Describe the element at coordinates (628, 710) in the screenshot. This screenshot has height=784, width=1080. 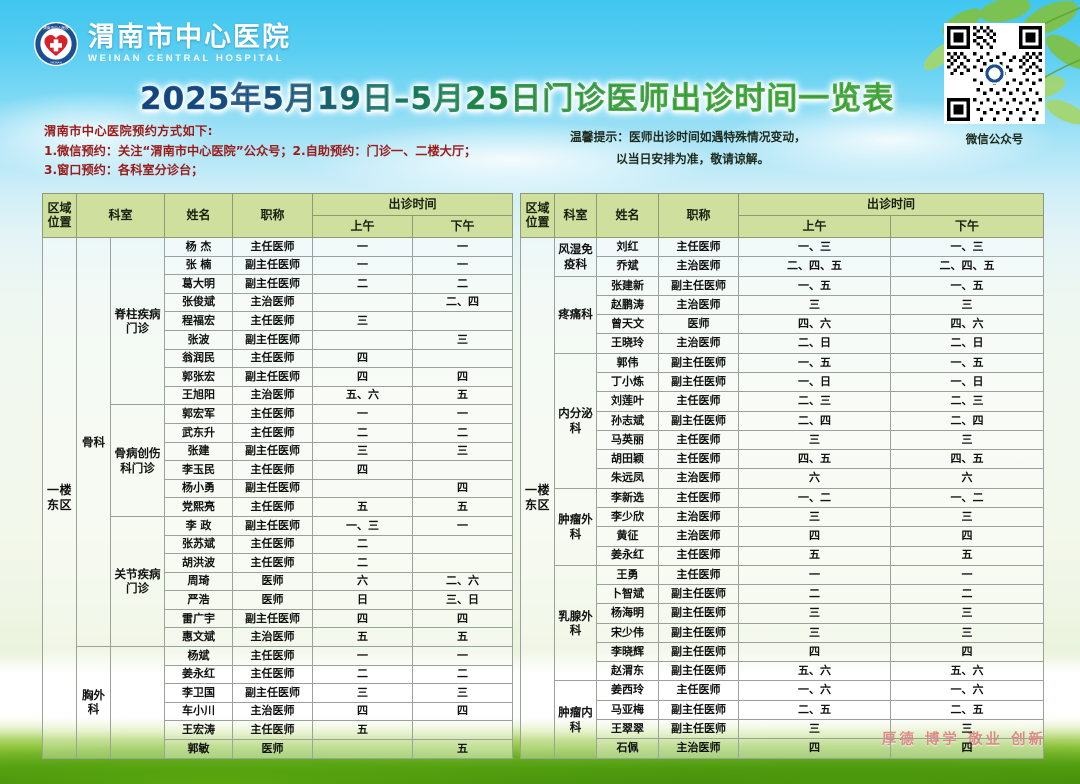
I see `cell-doctor-name: 马亚梅` at that location.